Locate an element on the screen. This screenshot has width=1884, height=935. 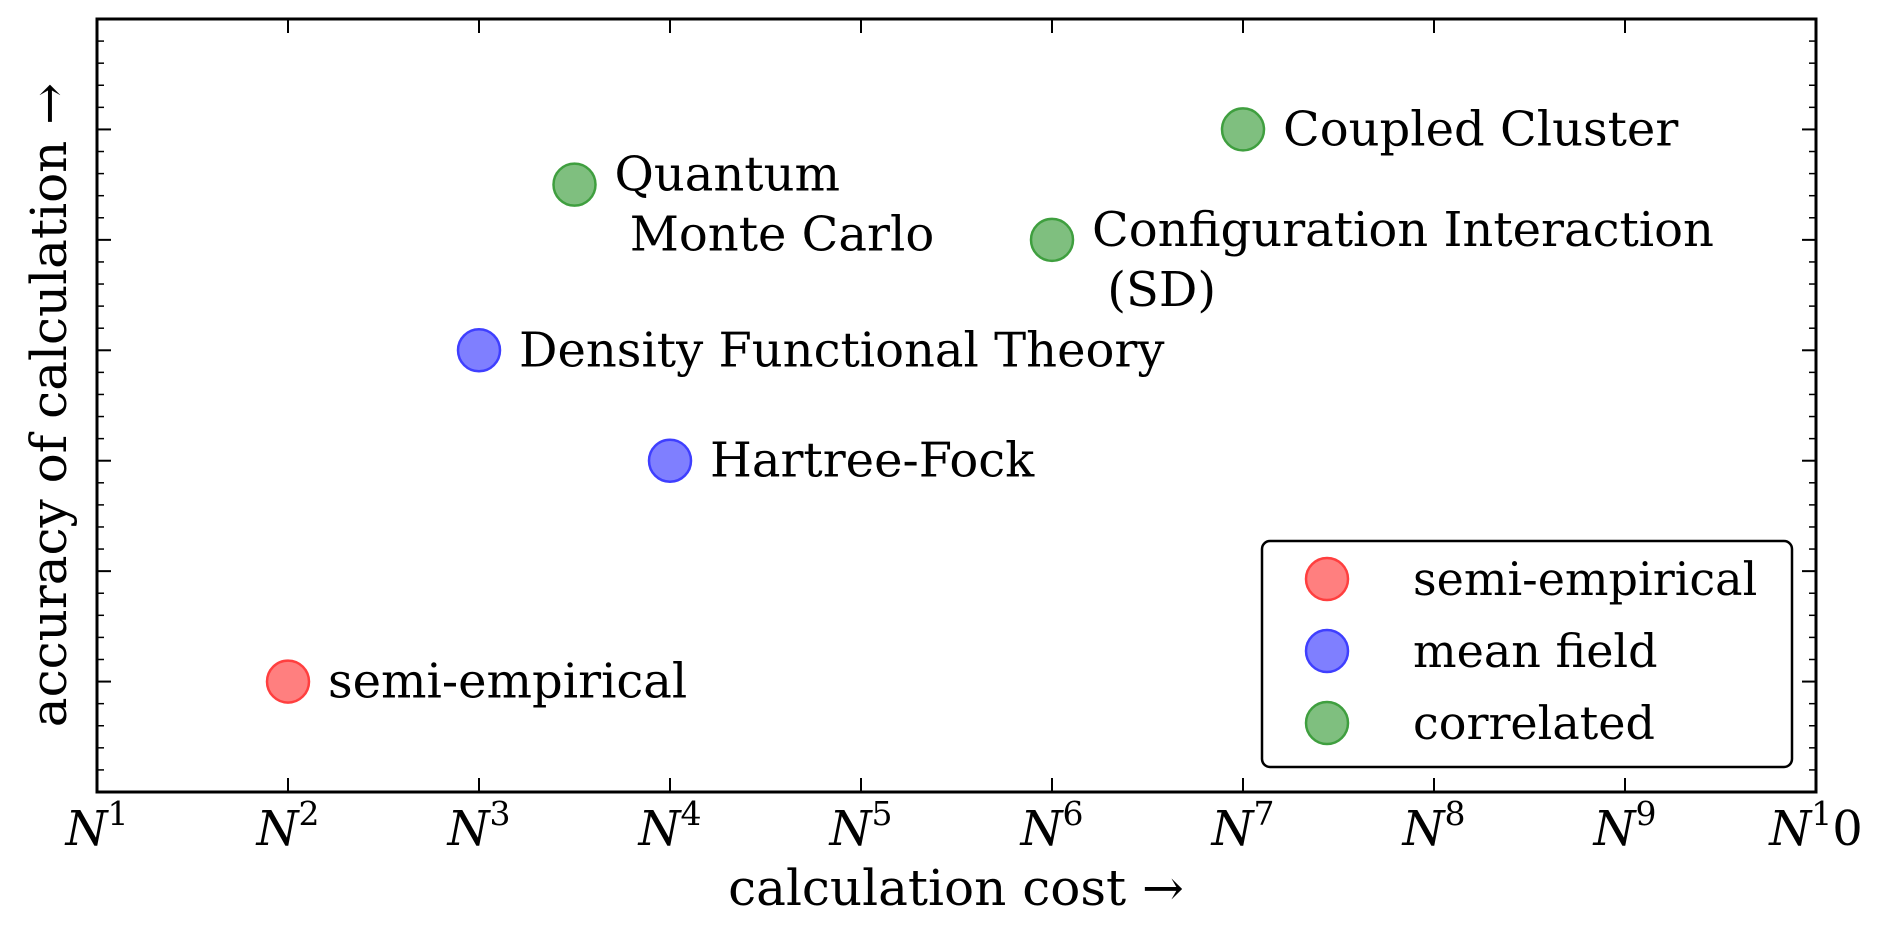
legend-label: correlated is located at coordinates (1534, 723).